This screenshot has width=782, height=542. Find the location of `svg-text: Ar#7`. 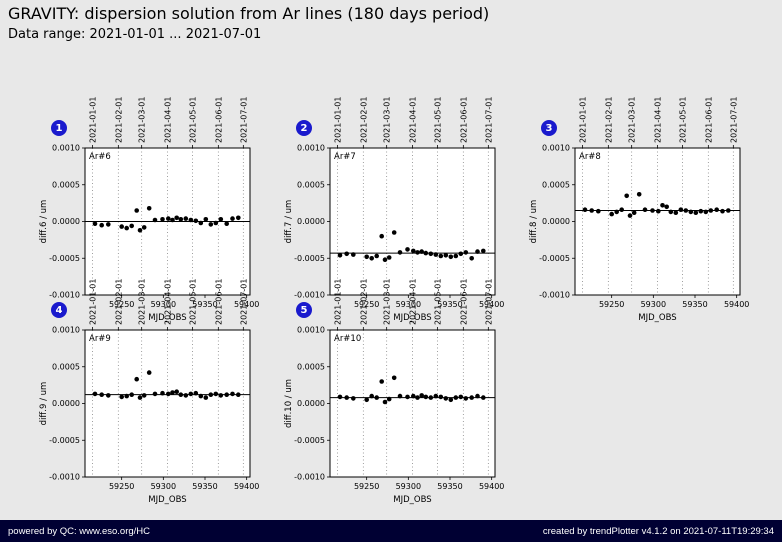

svg-text: Ar#7 is located at coordinates (345, 157).